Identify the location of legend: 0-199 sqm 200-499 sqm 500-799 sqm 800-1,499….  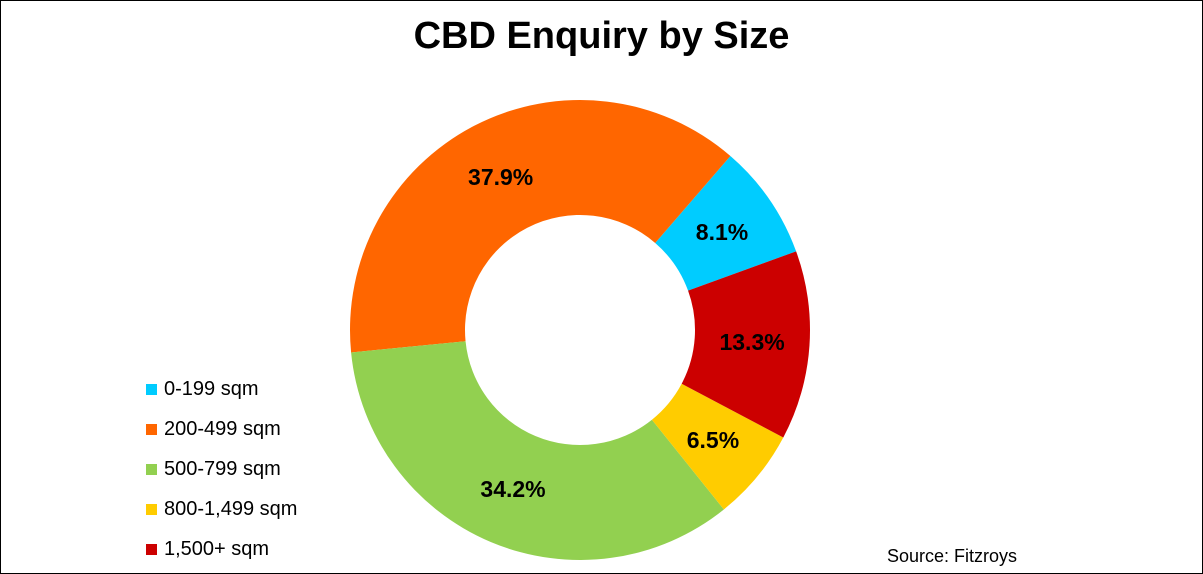
(221, 469).